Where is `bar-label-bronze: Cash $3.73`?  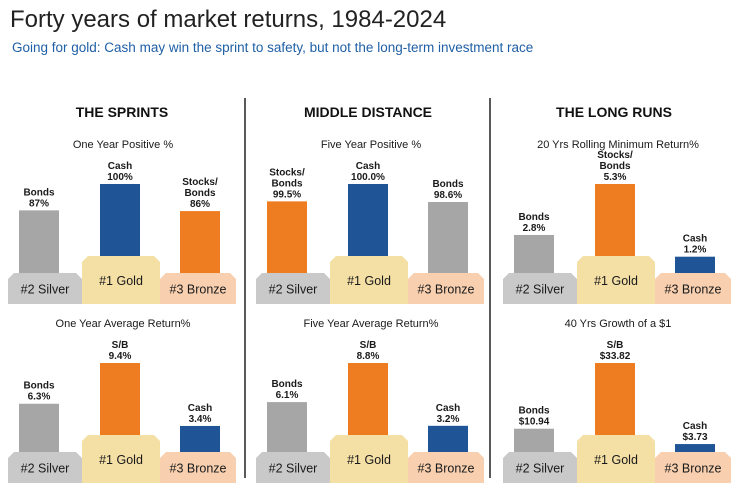 bar-label-bronze: Cash $3.73 is located at coordinates (694, 432).